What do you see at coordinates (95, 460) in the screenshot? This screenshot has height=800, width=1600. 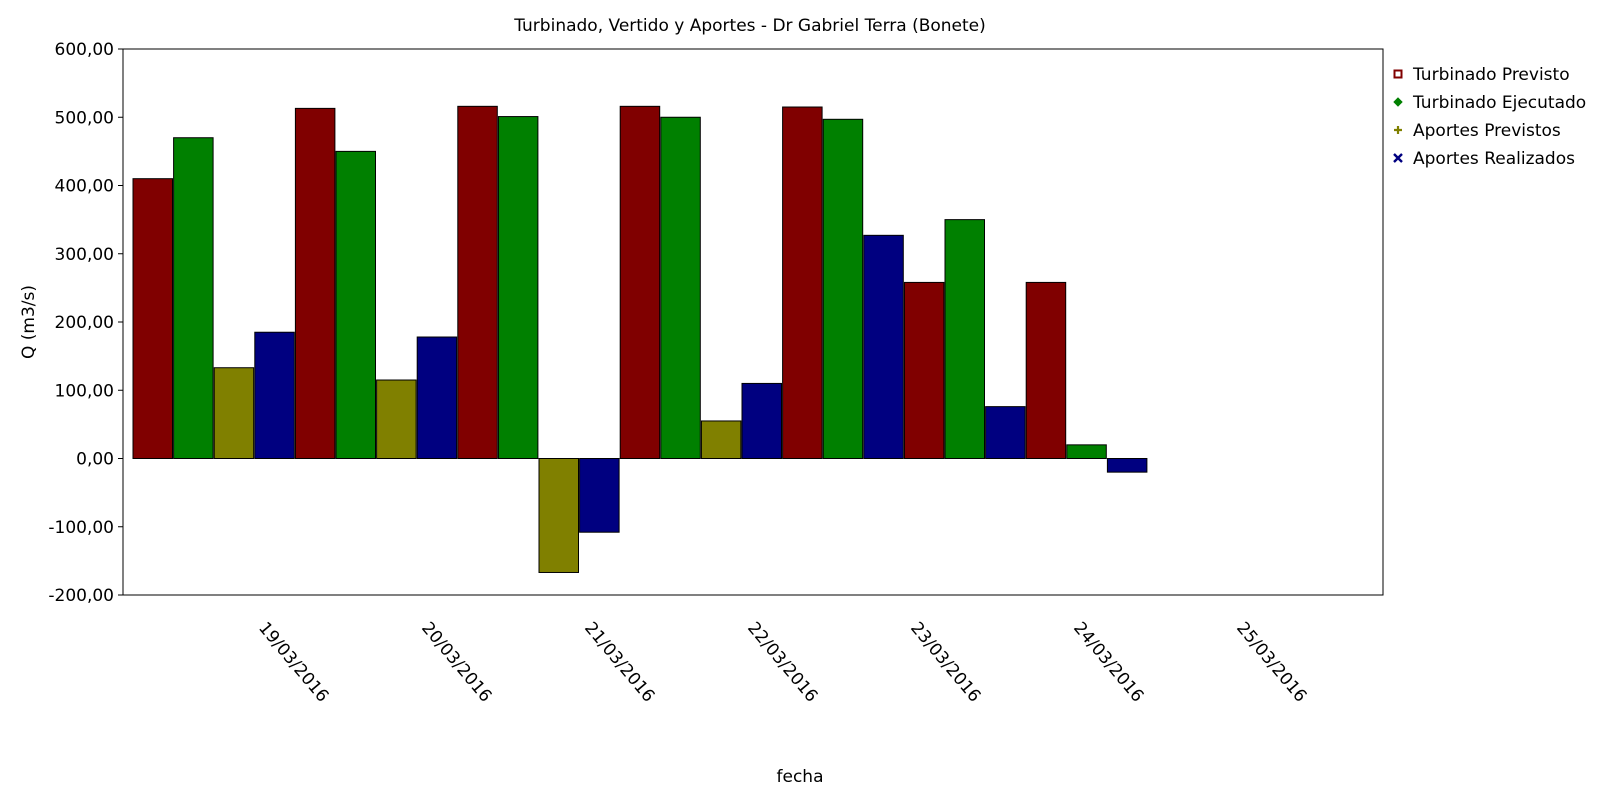 I see `y-tick-label: 0,00` at bounding box center [95, 460].